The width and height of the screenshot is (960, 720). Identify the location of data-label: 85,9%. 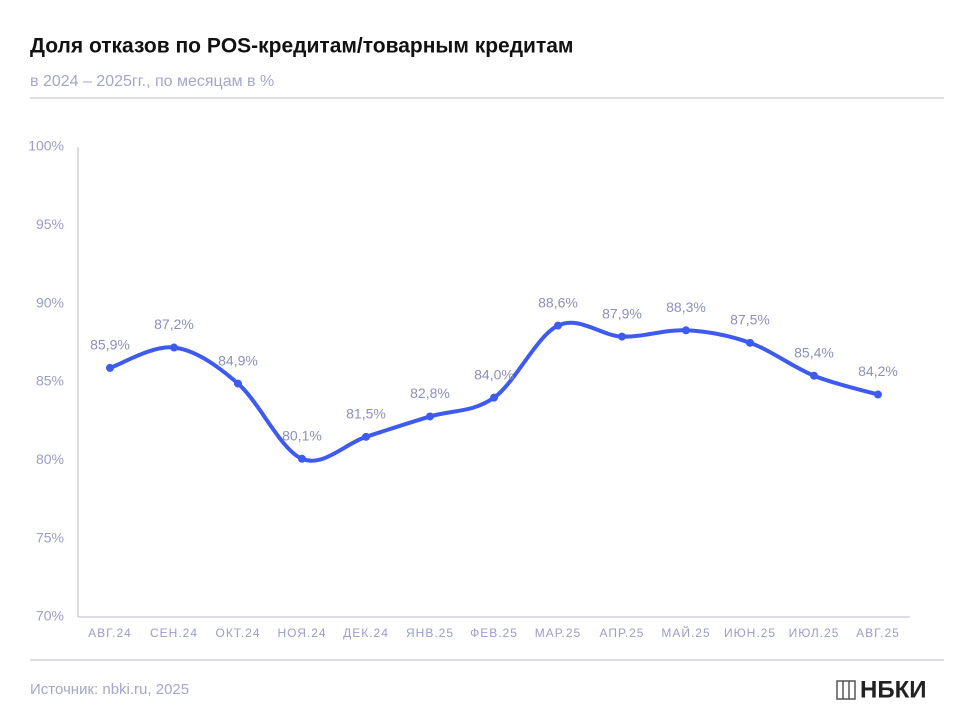
(110, 345).